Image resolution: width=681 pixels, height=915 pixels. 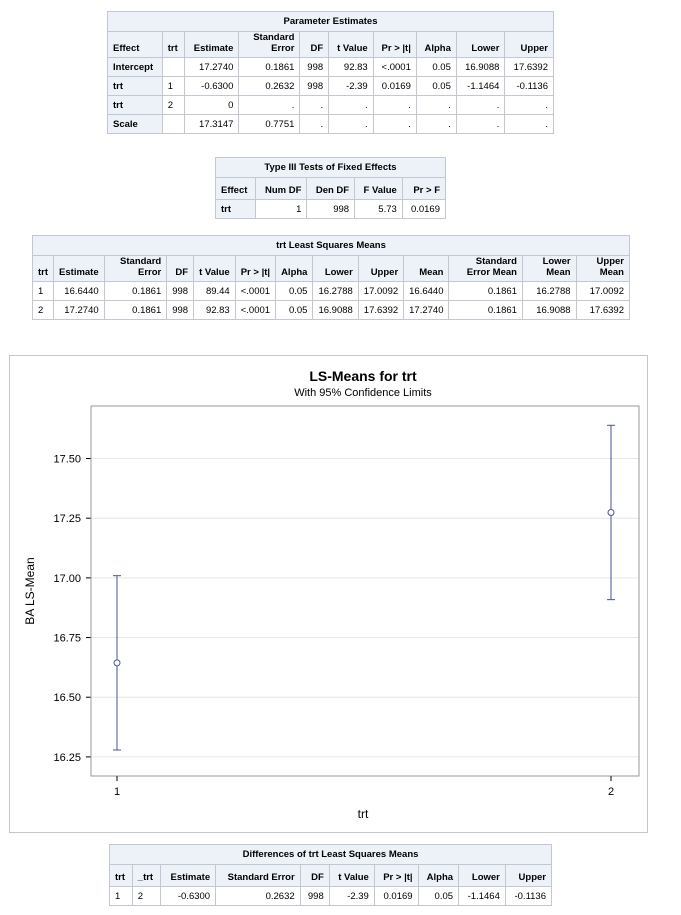 What do you see at coordinates (363, 814) in the screenshot?
I see `x-axis-label: trt` at bounding box center [363, 814].